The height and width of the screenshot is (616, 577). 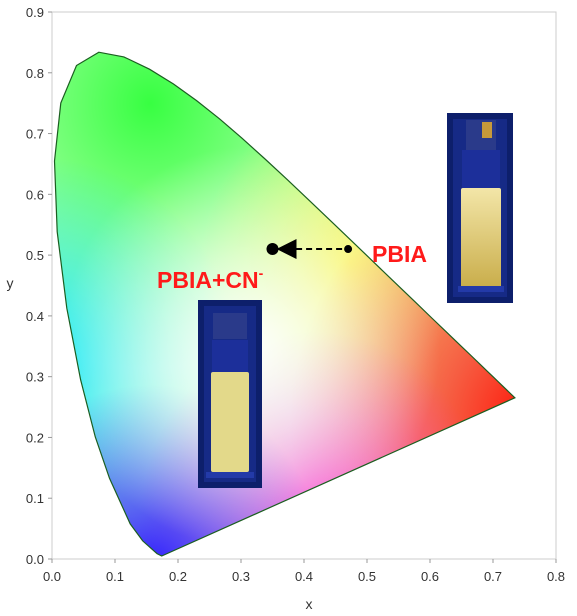 I want to click on y-tick-label: 0.8, so click(x=35, y=73).